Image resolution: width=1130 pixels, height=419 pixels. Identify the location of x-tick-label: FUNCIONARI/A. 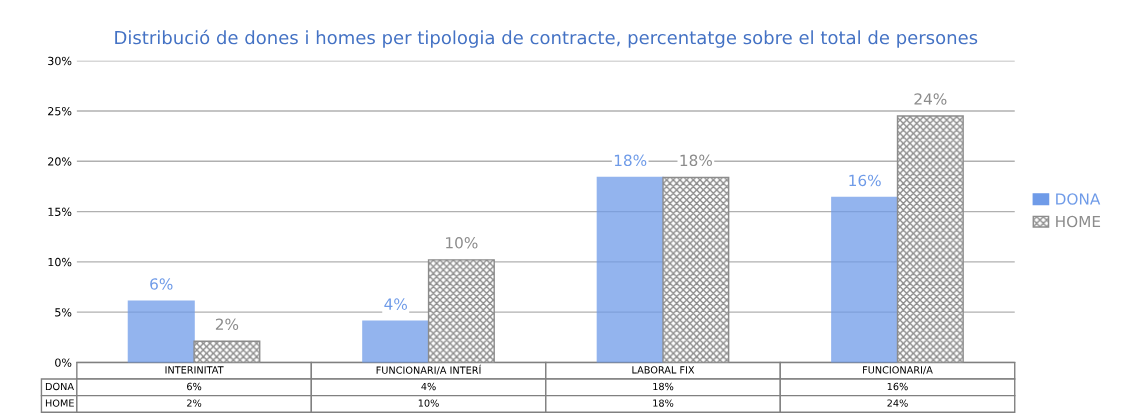
(898, 370).